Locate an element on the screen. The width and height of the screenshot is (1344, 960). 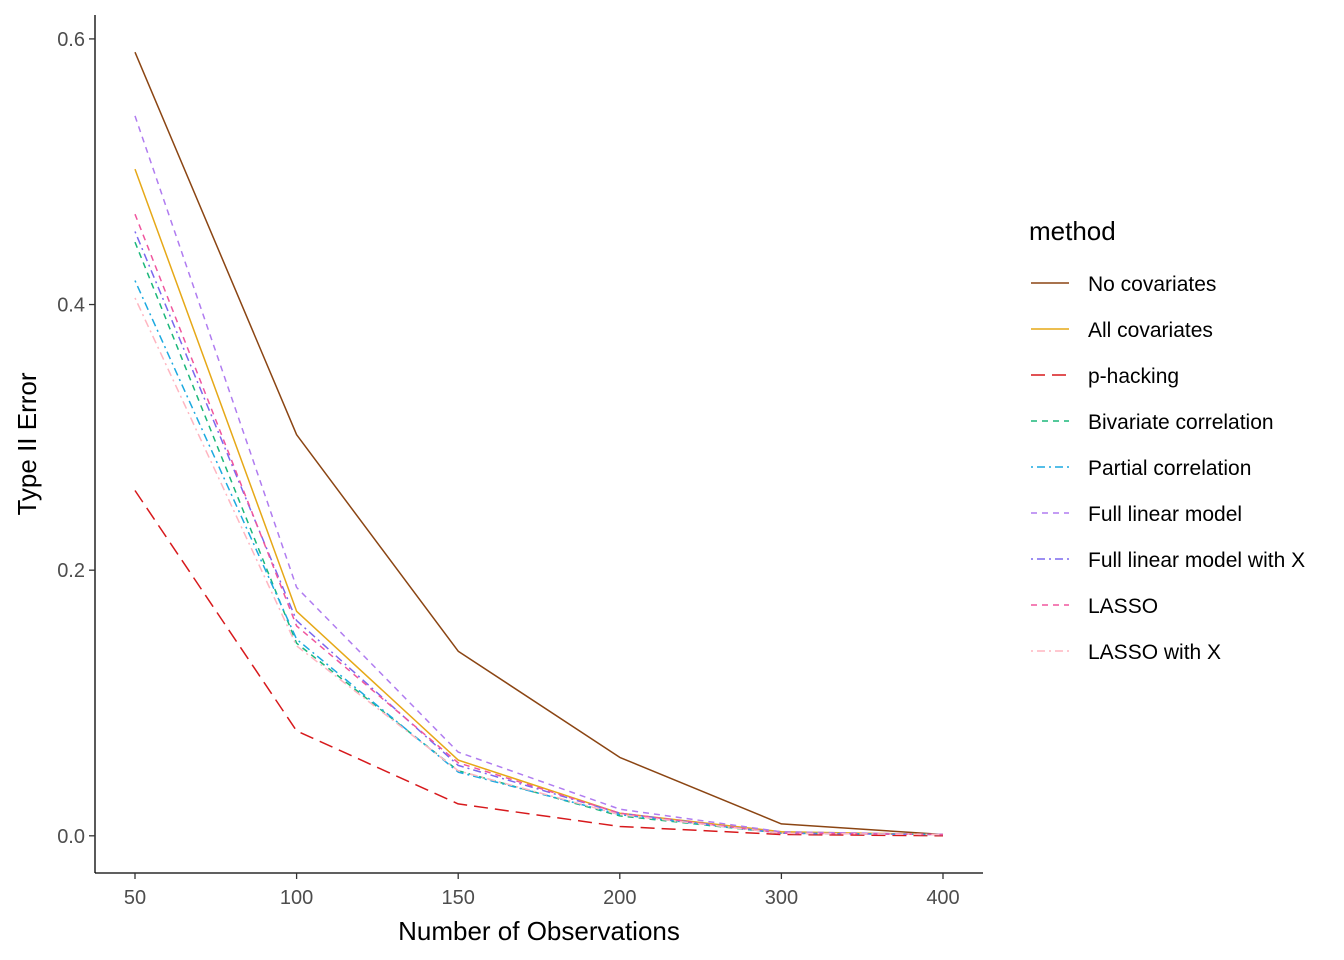
legend-label: p-hacking is located at coordinates (1133, 376).